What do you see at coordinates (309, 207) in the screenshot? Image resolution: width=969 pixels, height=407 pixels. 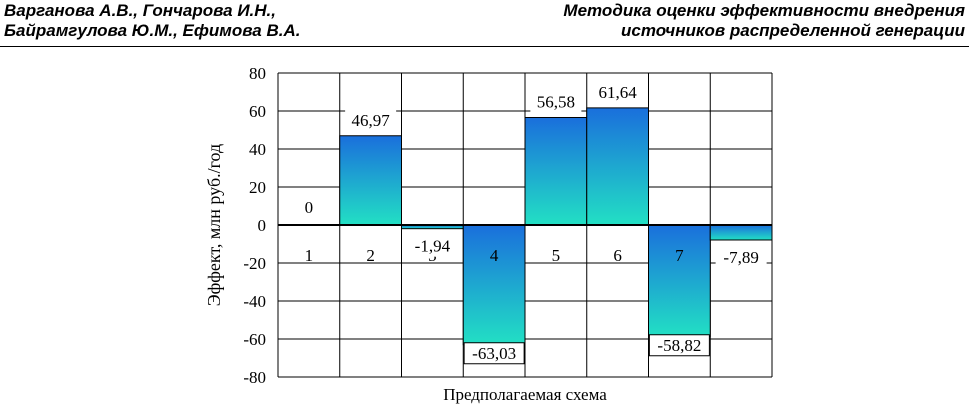 I see `data-label: 0` at bounding box center [309, 207].